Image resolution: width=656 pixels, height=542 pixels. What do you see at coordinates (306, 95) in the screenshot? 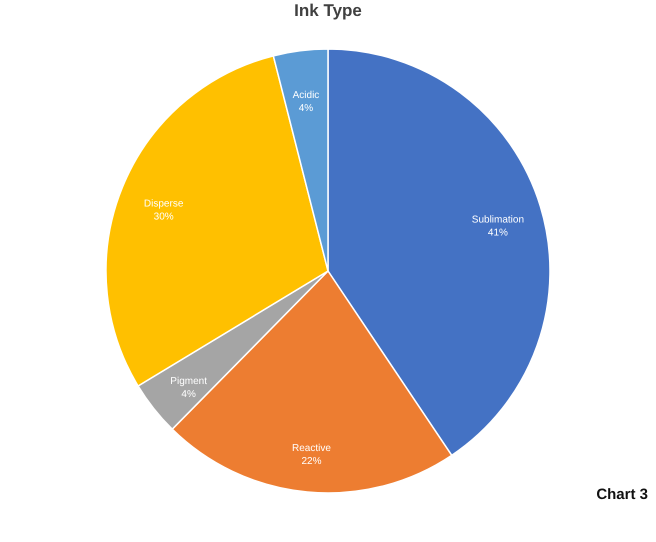
I see `slice-label: Acidic` at bounding box center [306, 95].